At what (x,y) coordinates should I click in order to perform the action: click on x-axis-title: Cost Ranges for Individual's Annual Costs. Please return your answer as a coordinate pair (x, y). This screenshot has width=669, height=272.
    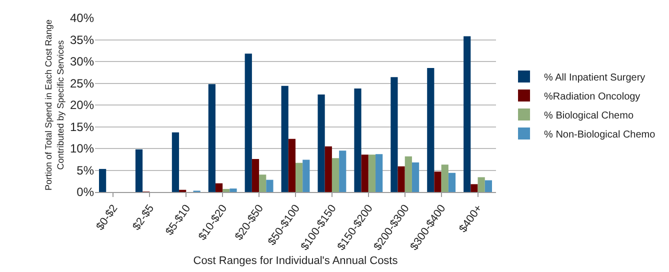
    Looking at the image, I should click on (295, 260).